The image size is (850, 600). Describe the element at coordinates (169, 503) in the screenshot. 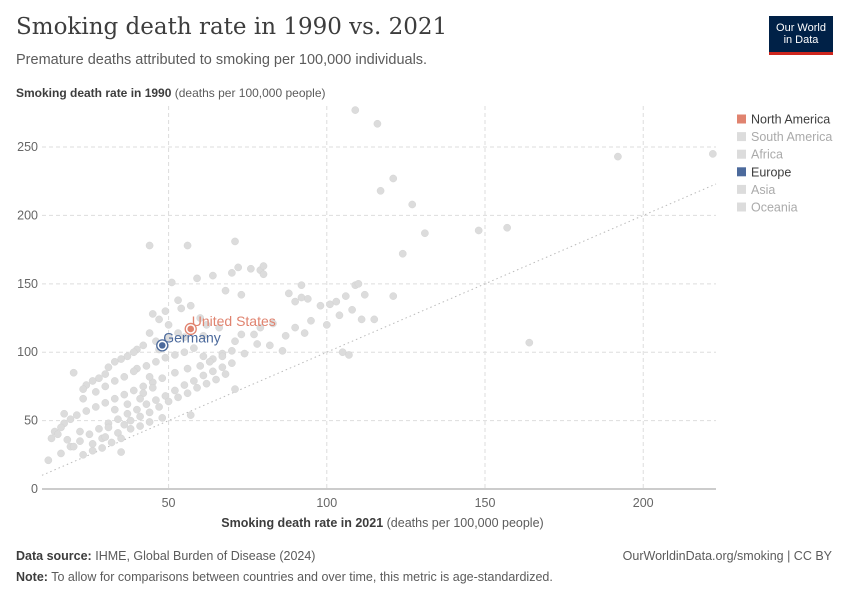

I see `x-tick-label: 50` at that location.